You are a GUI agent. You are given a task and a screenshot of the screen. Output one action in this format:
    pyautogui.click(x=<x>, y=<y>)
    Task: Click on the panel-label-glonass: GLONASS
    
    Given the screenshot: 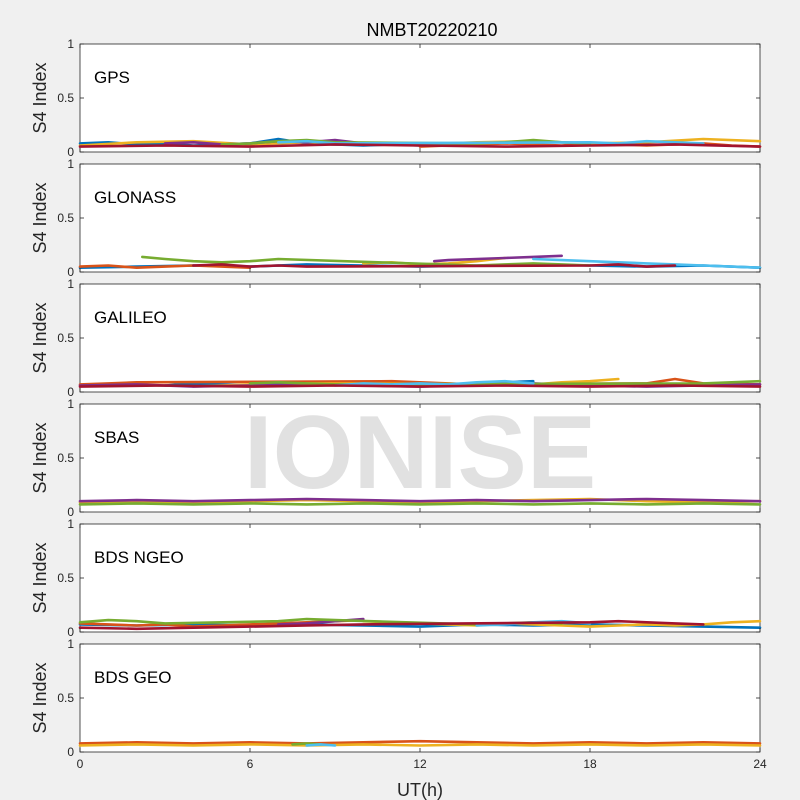 What is the action you would take?
    pyautogui.click(x=135, y=197)
    